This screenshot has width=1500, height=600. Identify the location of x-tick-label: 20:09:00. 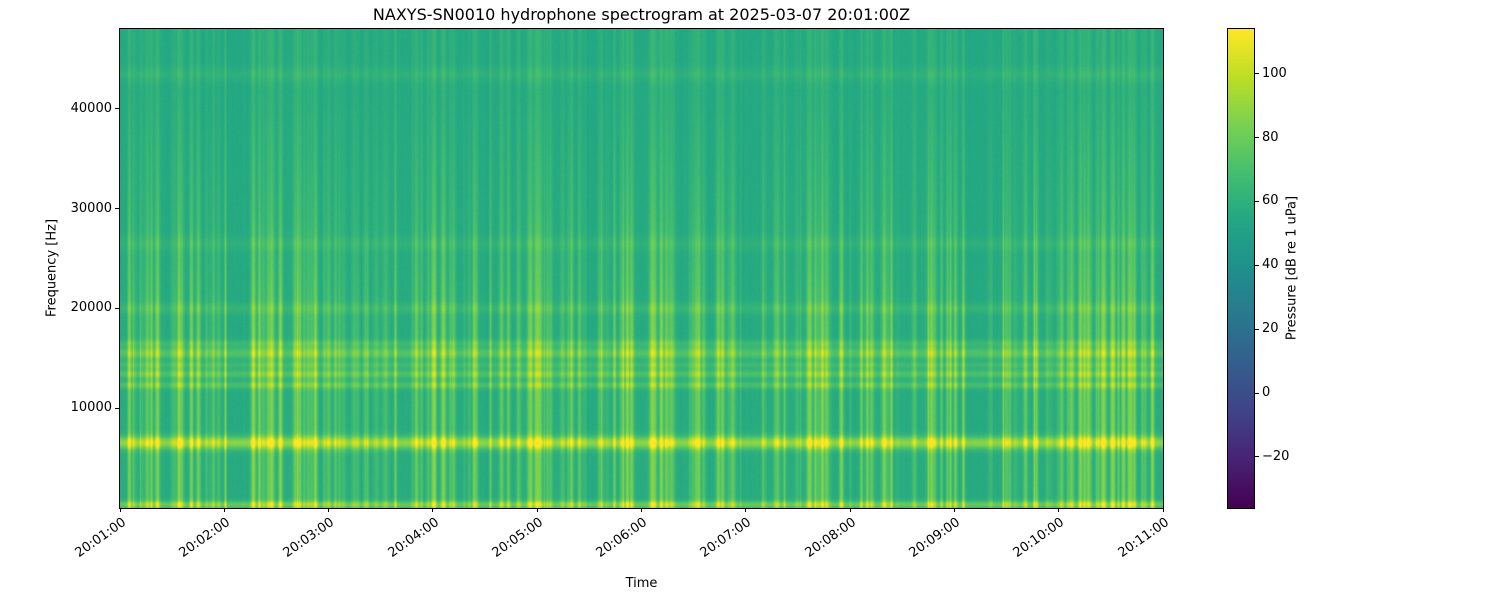
(935, 538).